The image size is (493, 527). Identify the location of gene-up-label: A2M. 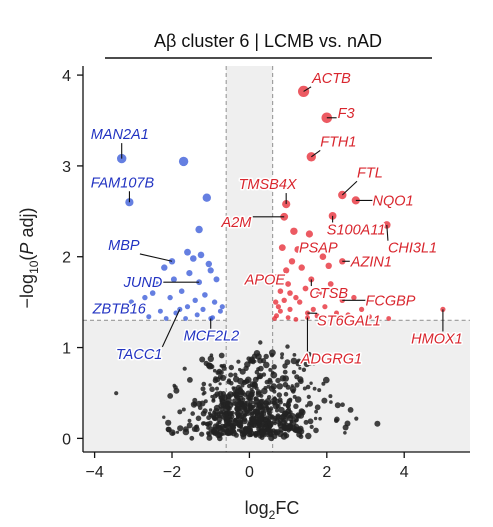
(237, 223).